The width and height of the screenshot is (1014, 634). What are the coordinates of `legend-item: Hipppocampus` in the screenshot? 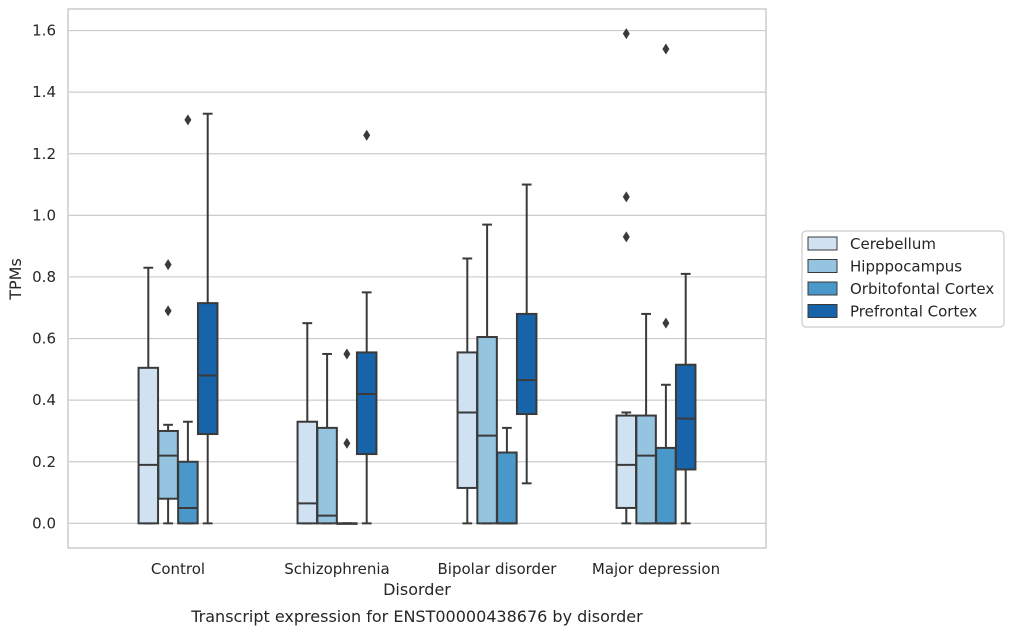 It's located at (884, 267).